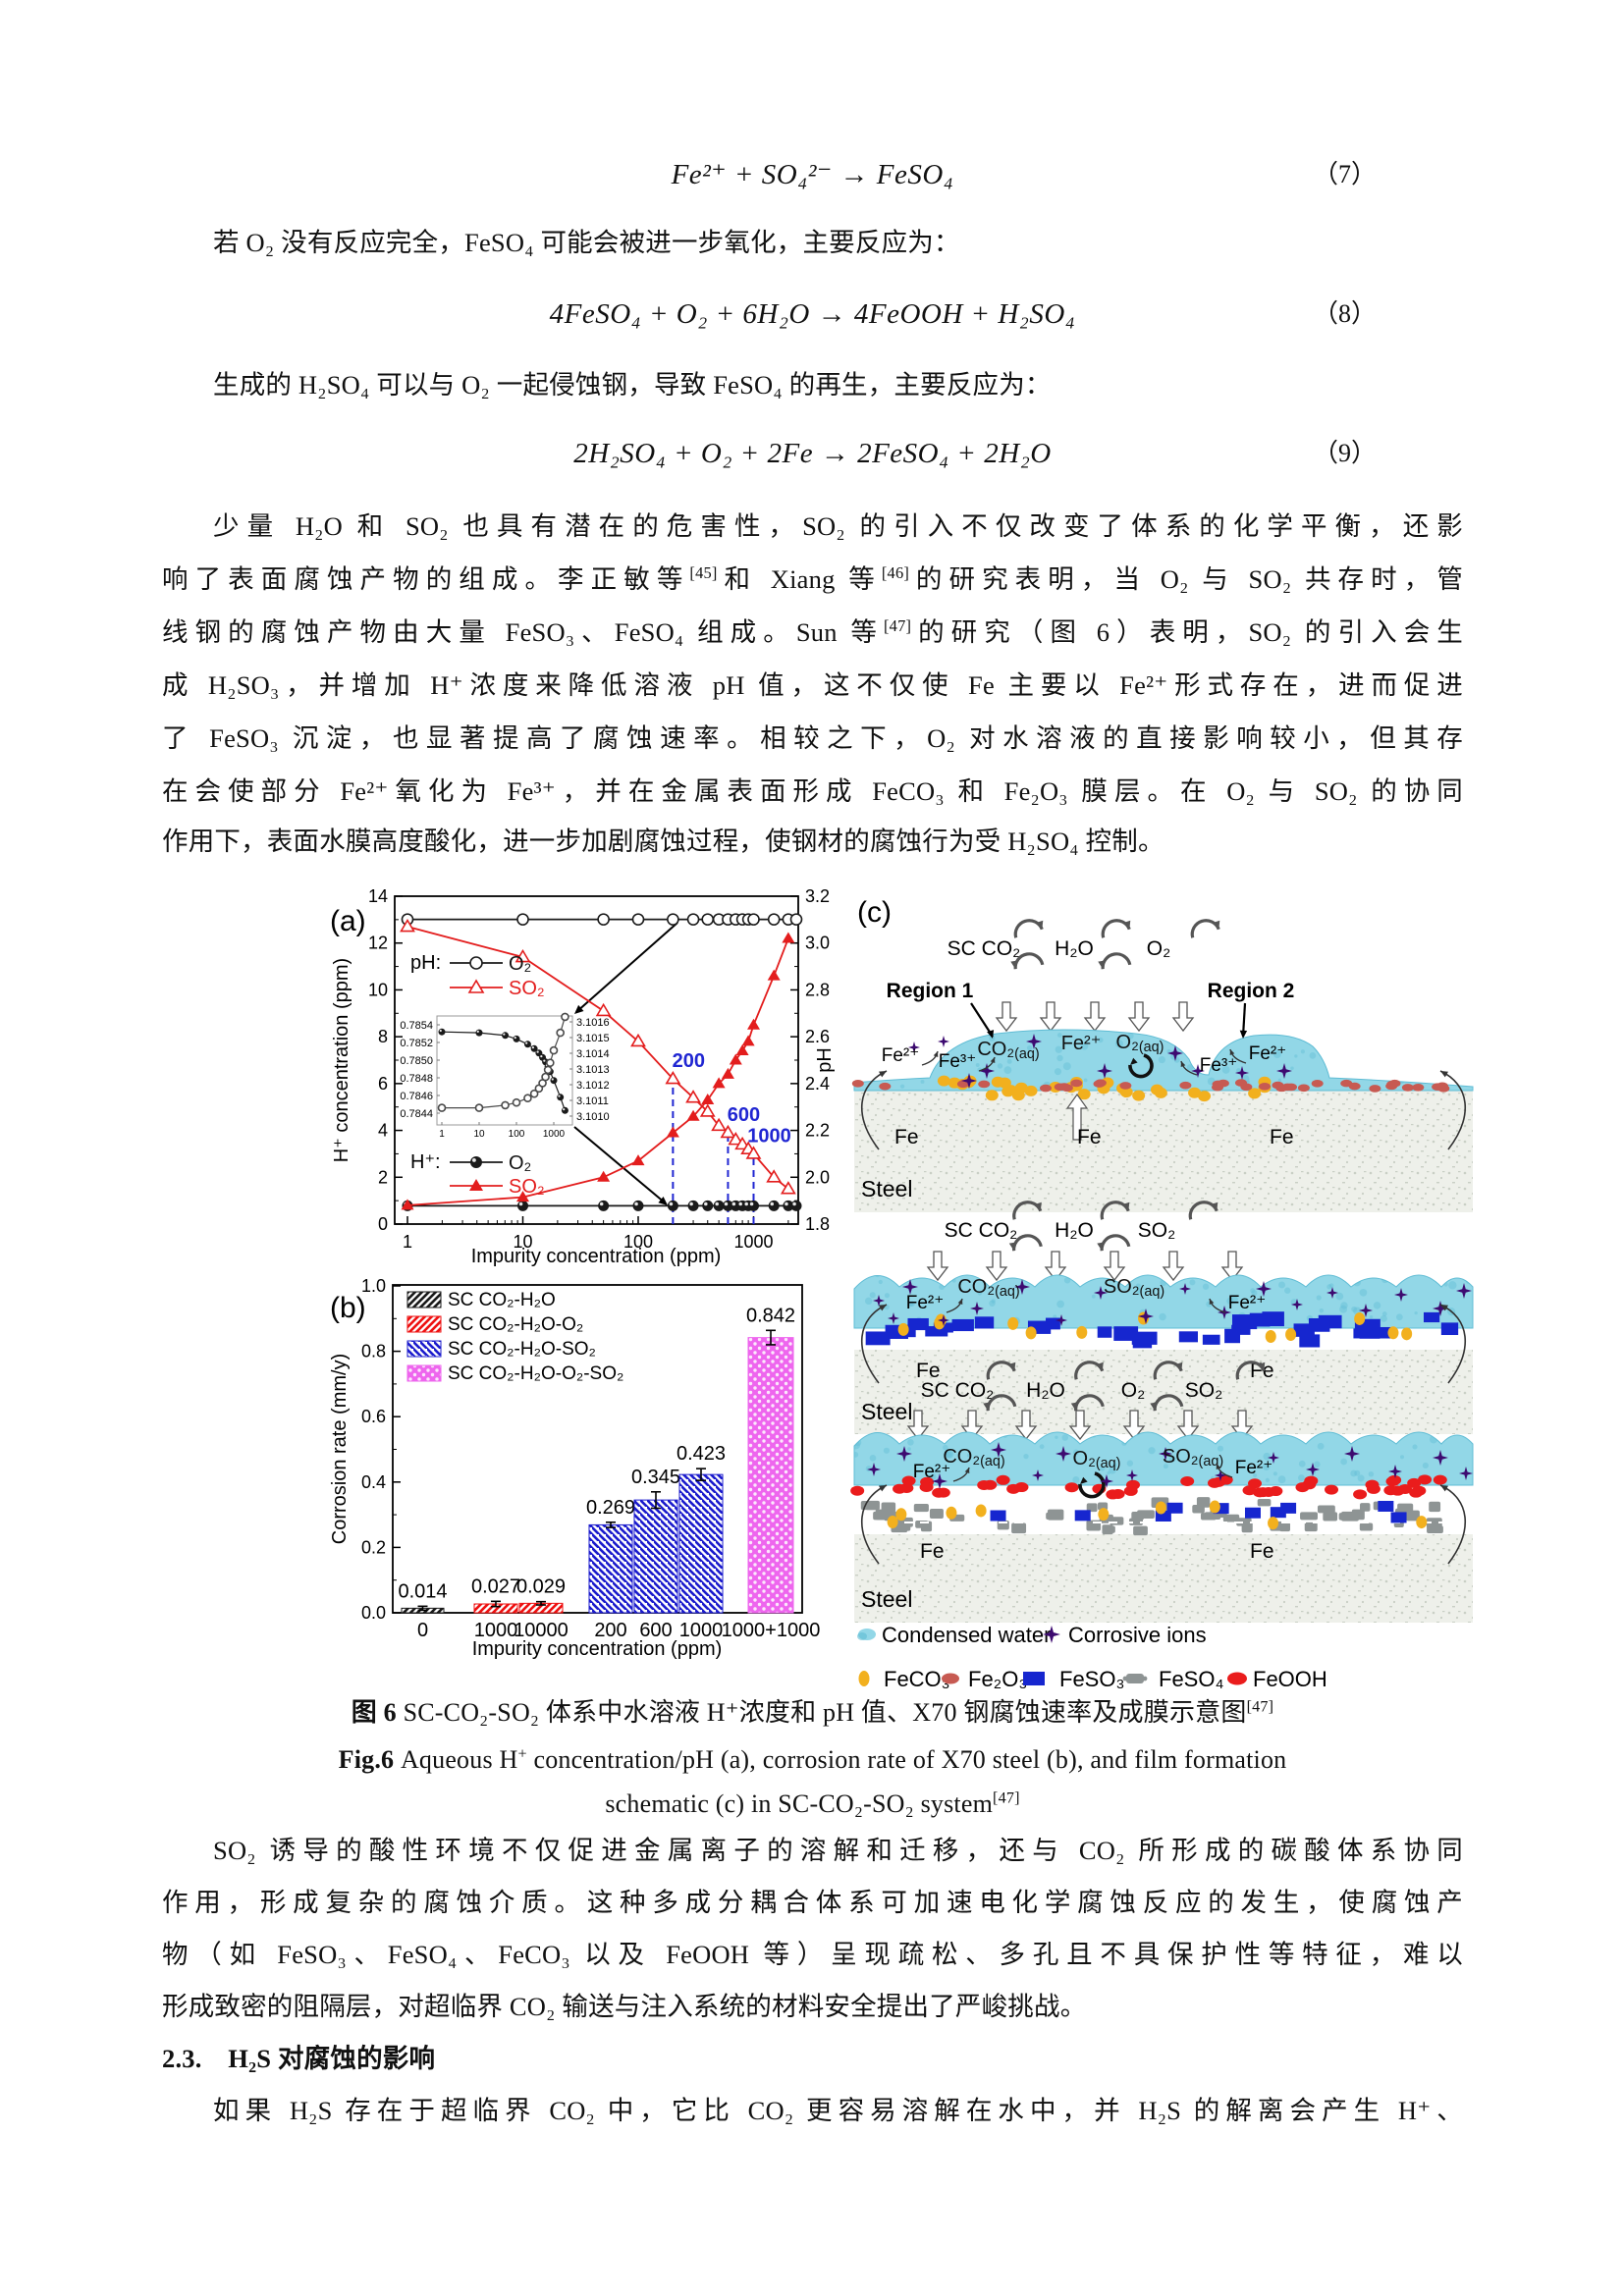  Describe the element at coordinates (373, 1482) in the screenshot. I see `y-axis-tick: 0.4` at that location.